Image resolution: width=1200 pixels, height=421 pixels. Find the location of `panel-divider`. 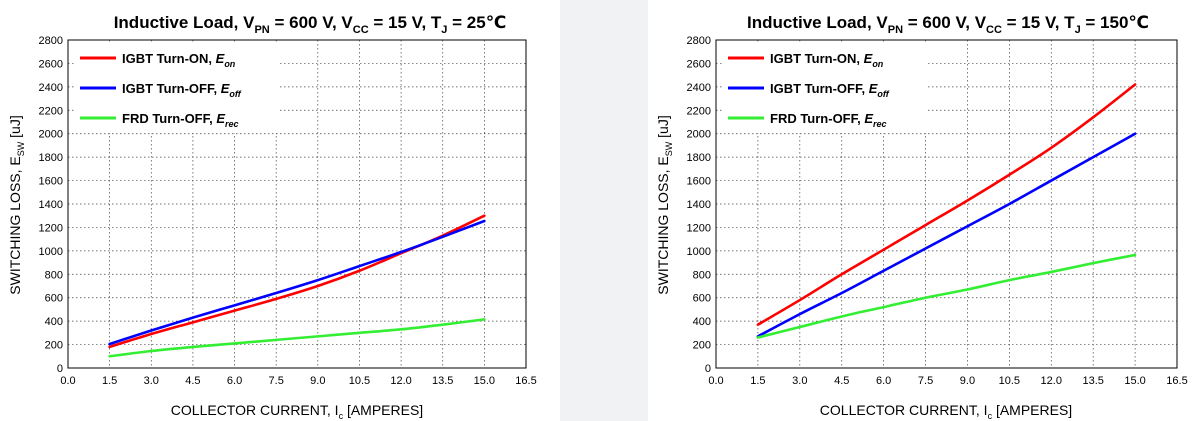

panel-divider is located at coordinates (604, 210).